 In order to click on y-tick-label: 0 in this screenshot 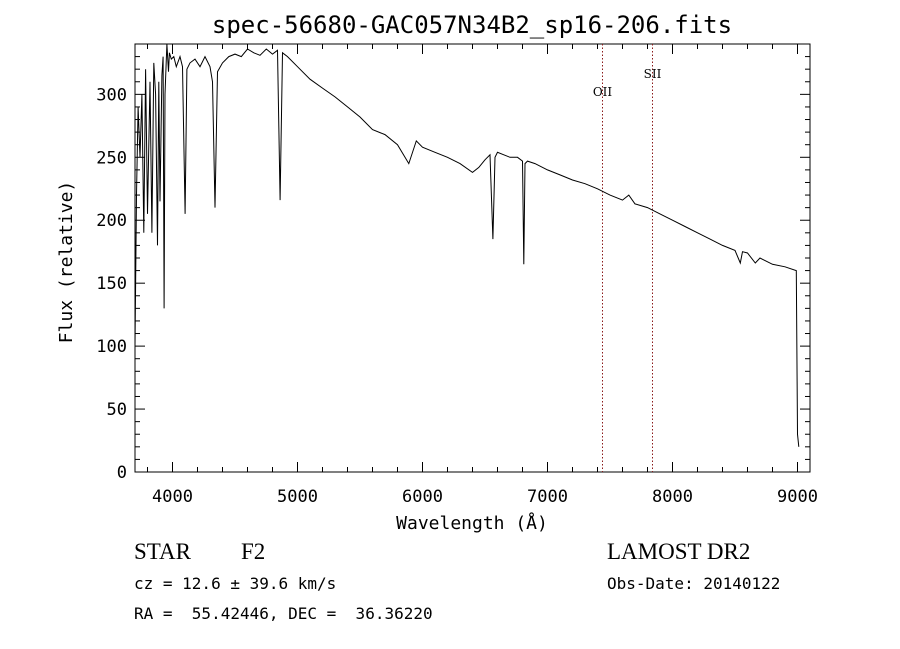, I will do `click(122, 473)`.